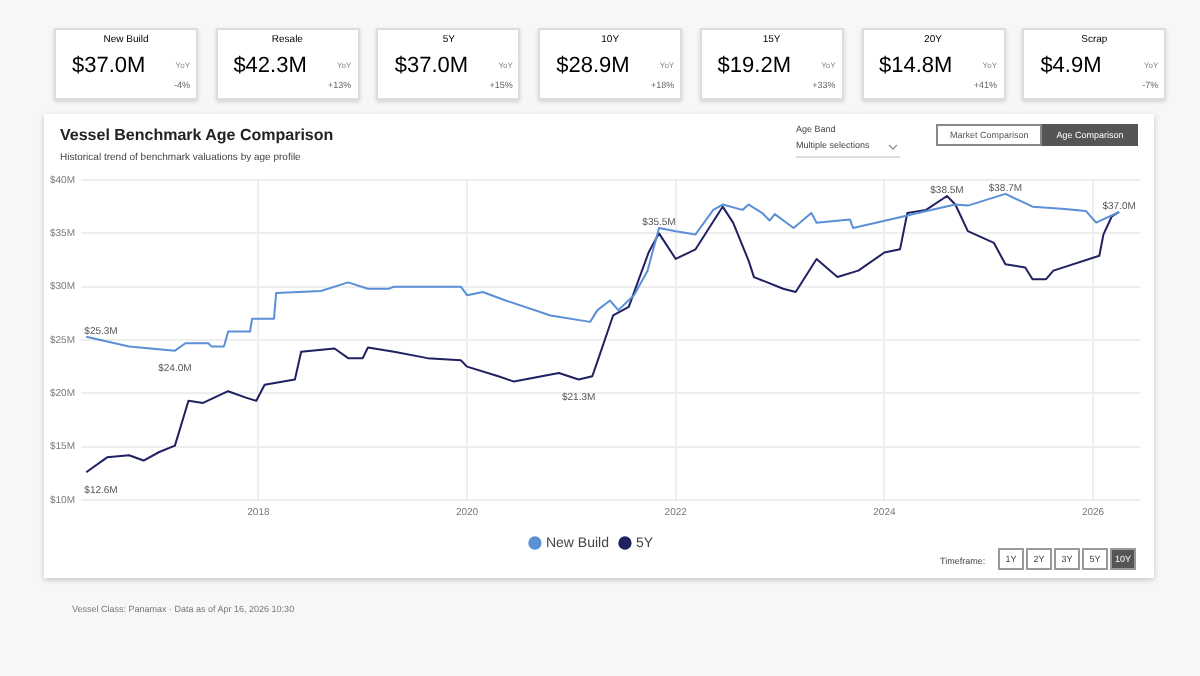  What do you see at coordinates (1071, 66) in the screenshot?
I see `text: $4.9M` at bounding box center [1071, 66].